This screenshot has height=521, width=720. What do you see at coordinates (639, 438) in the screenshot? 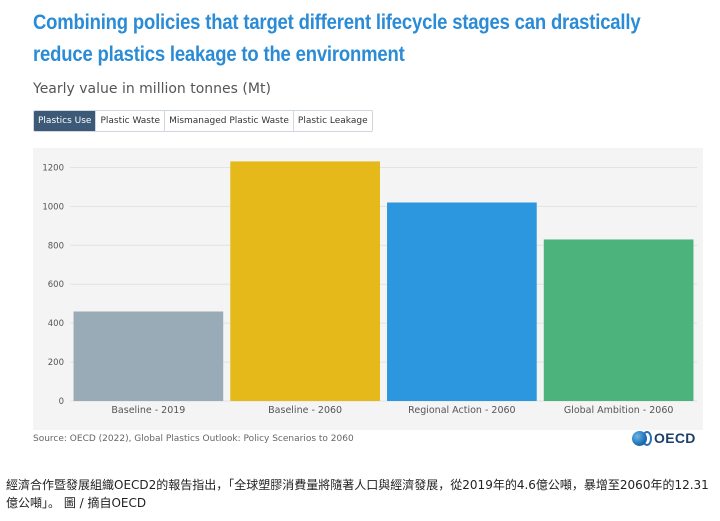
I see `oecd-globe-icon` at bounding box center [639, 438].